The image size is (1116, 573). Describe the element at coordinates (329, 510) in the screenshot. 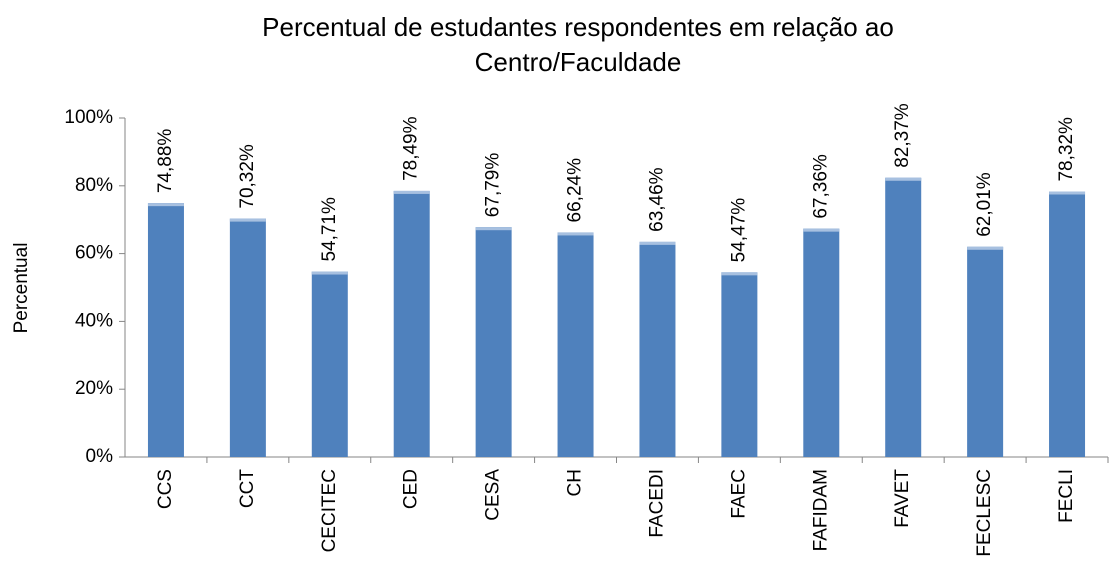

I see `x-tick-label: CECITEC` at that location.